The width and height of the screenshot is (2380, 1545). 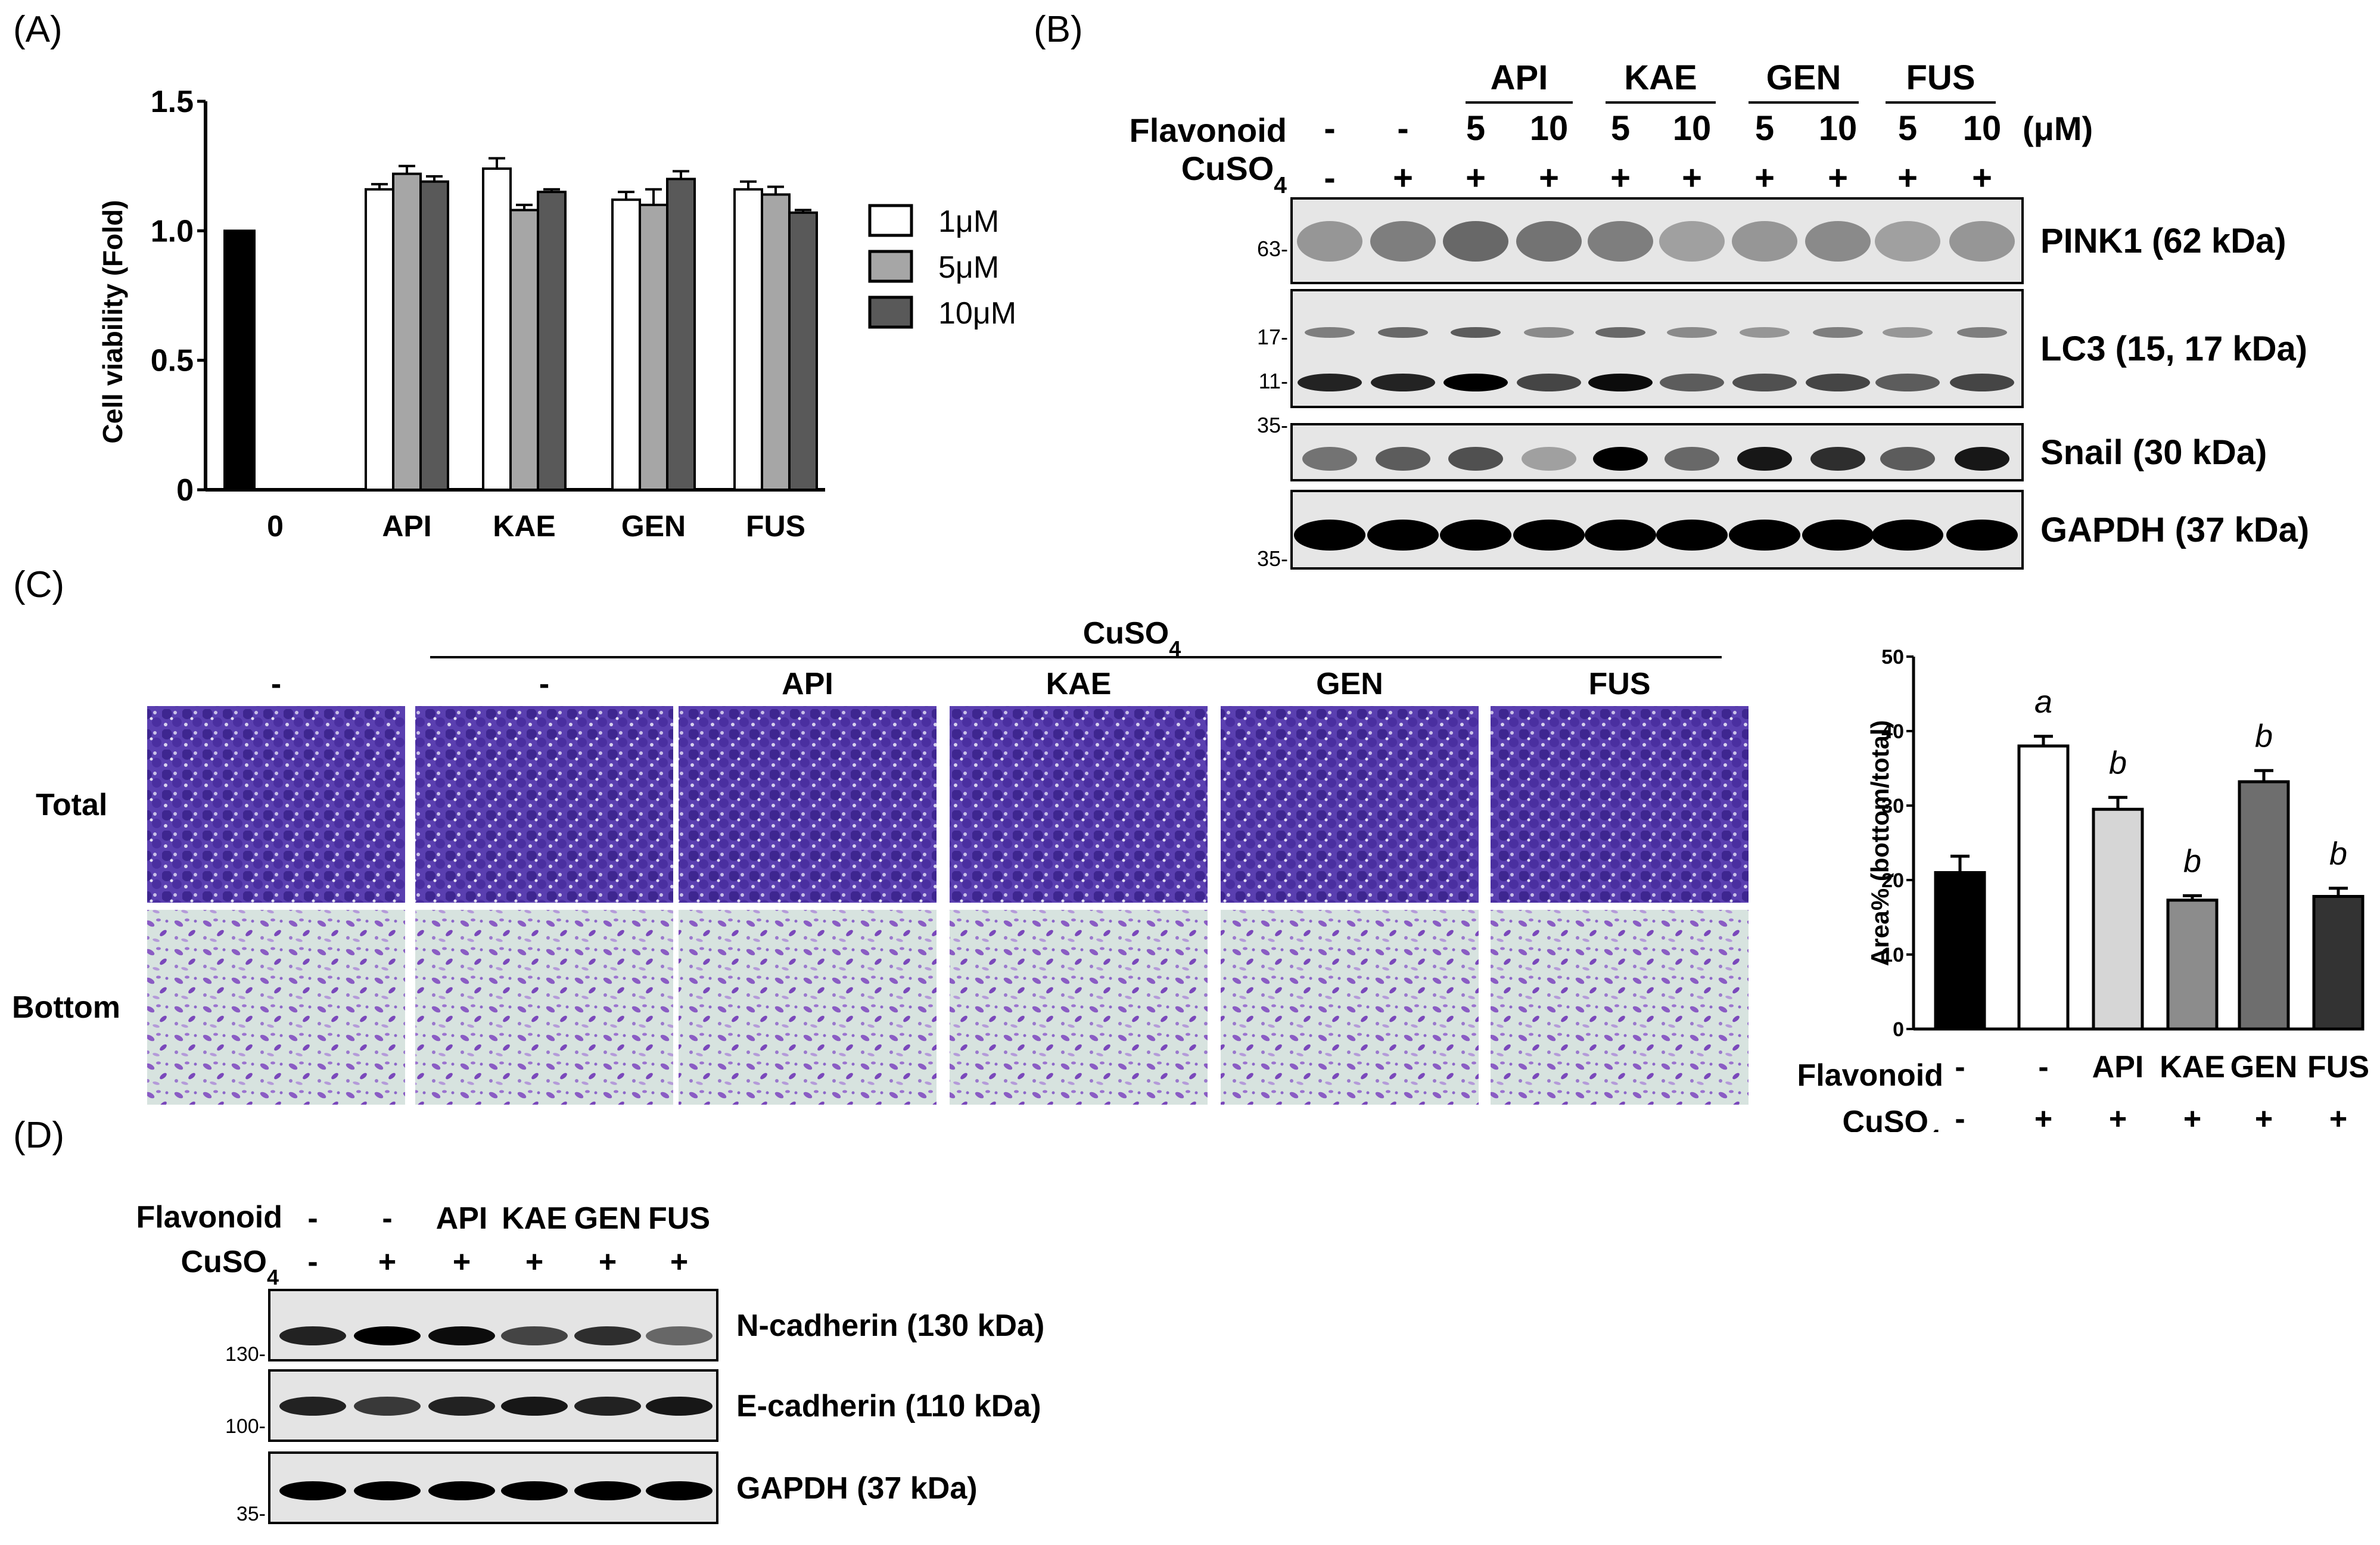 What do you see at coordinates (245, 1354) in the screenshot?
I see `size-marker: 130-` at bounding box center [245, 1354].